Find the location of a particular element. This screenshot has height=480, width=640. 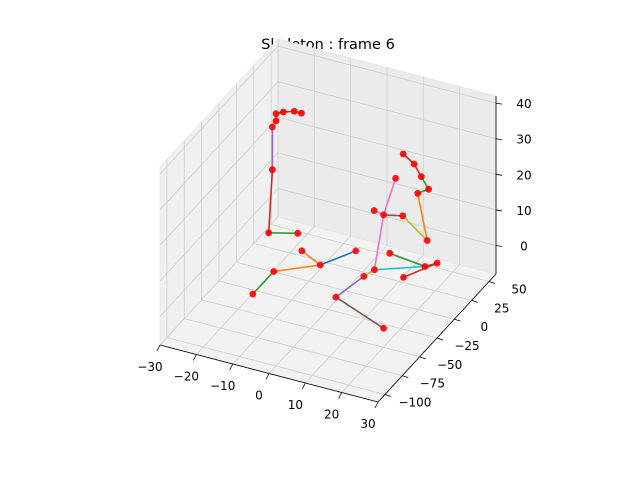

y-tick-label-0: −100 is located at coordinates (414, 402).